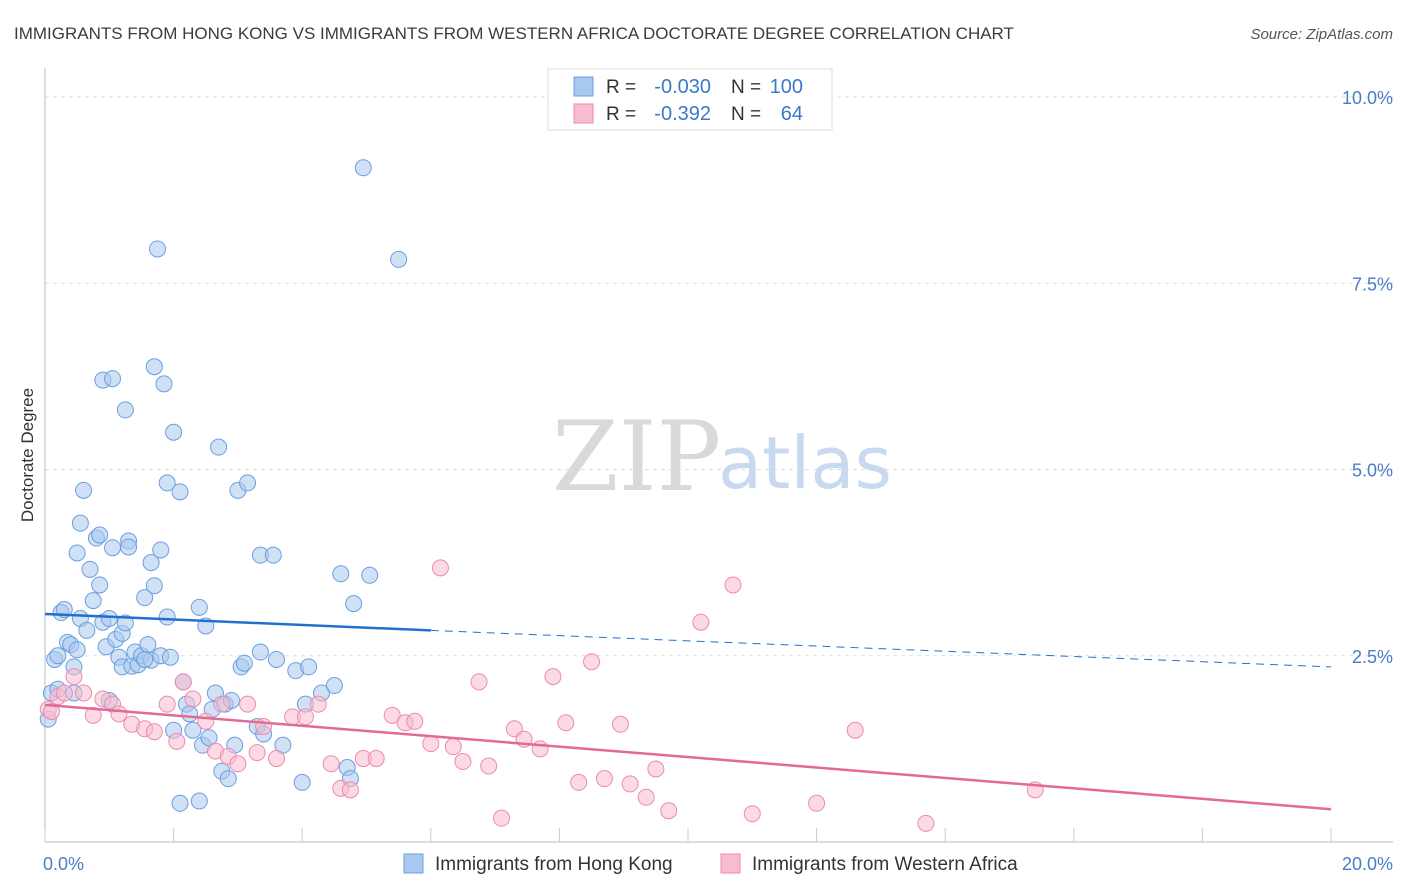 The height and width of the screenshot is (892, 1406). Describe the element at coordinates (688, 757) in the screenshot. I see `western-africa-trend` at that location.